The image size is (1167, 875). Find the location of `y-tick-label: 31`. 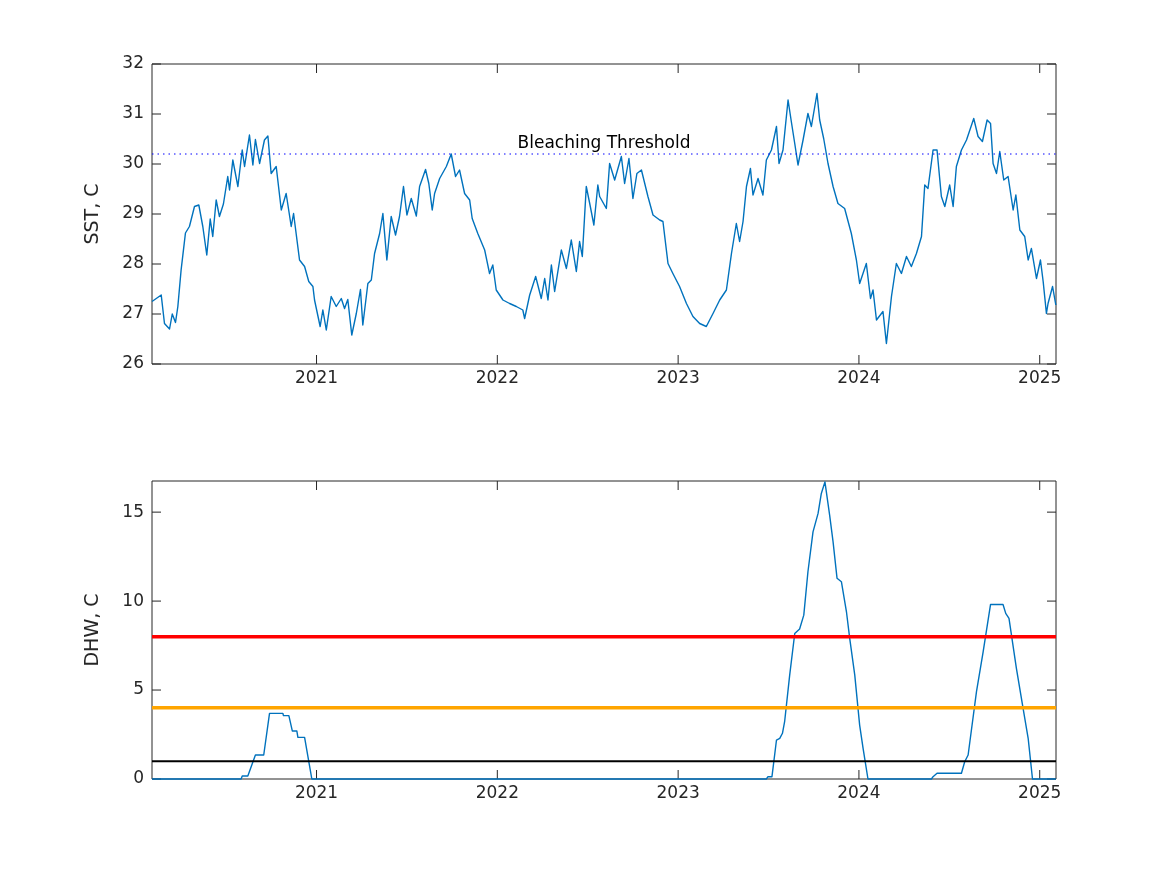

y-tick-label: 31 is located at coordinates (133, 112).